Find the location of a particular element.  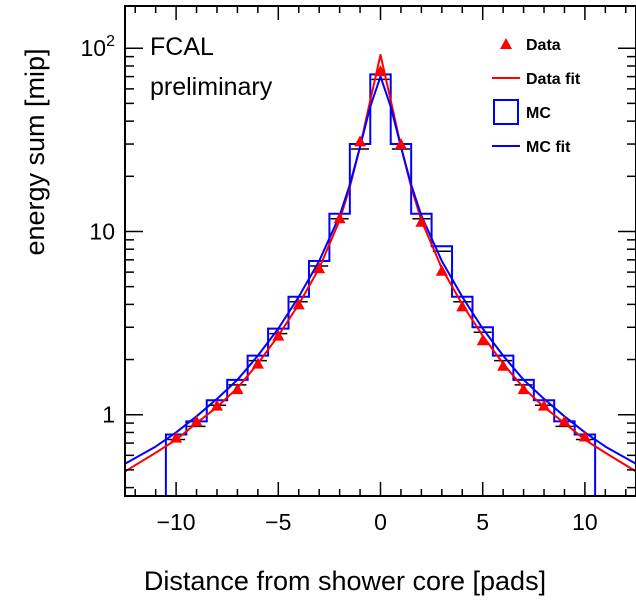

legend-label: Data fit is located at coordinates (553, 79).